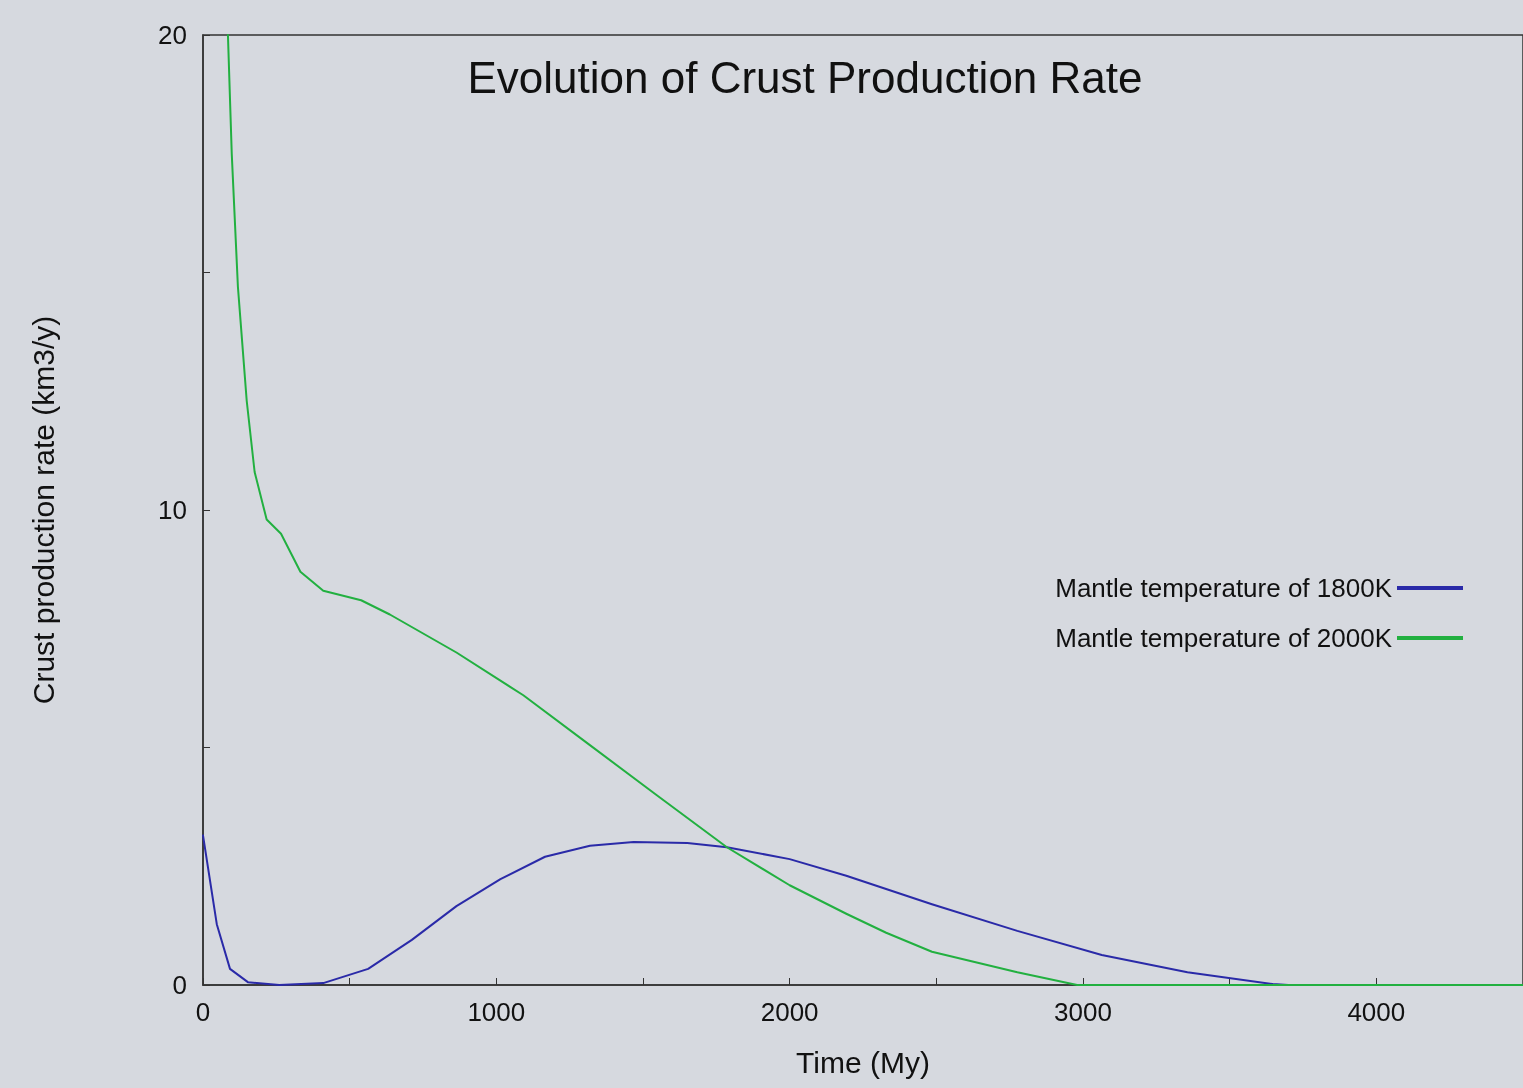  What do you see at coordinates (1224, 588) in the screenshot?
I see `legend-label: Mantle temperature of 1800K` at bounding box center [1224, 588].